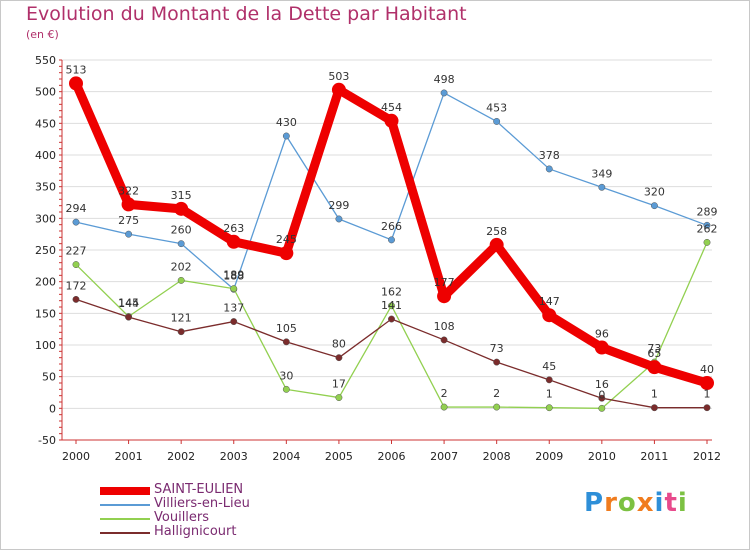 The width and height of the screenshot is (750, 550). Describe the element at coordinates (45, 187) in the screenshot. I see `y-tick-label: 350` at that location.